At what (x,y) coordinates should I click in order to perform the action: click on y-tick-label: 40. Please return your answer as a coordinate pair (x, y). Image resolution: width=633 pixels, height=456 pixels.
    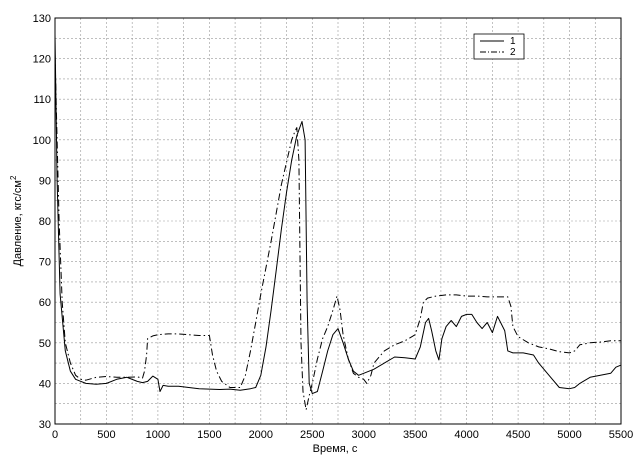
    Looking at the image, I should click on (45, 384).